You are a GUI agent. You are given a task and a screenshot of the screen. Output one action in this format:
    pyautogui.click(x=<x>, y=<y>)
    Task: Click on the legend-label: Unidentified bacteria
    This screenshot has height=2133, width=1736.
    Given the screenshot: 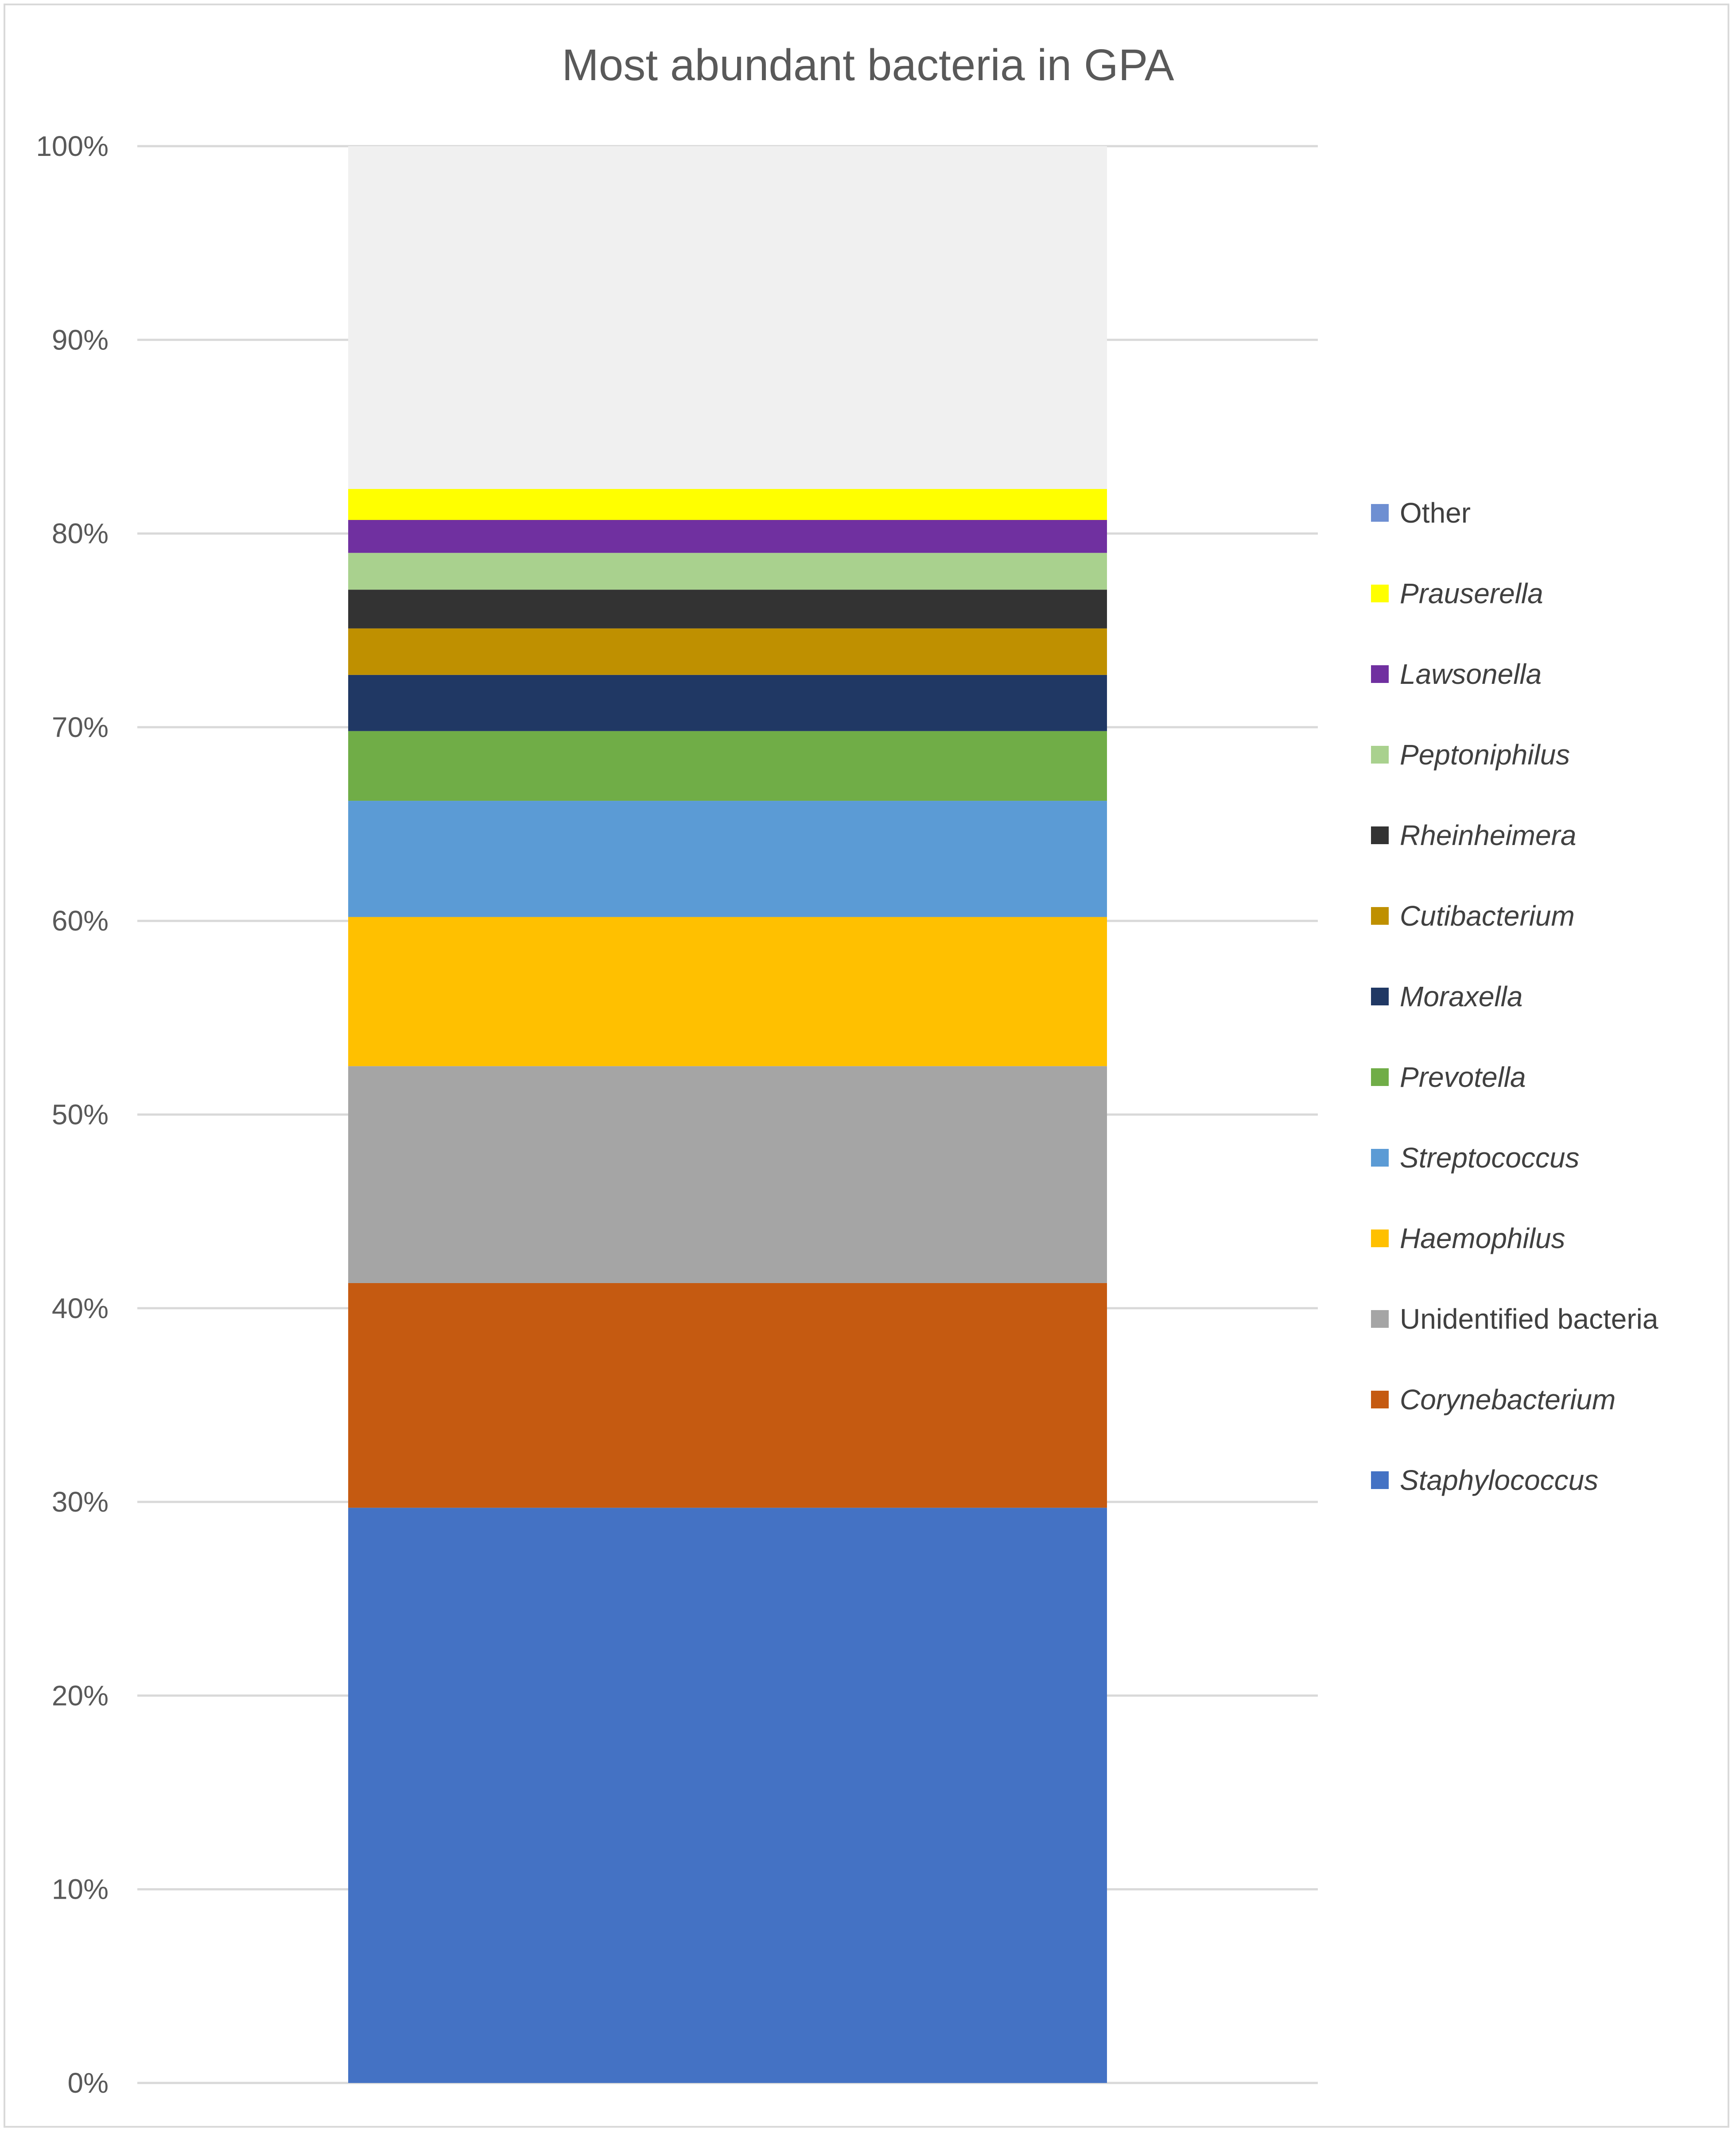 What is the action you would take?
    pyautogui.click(x=1529, y=1319)
    